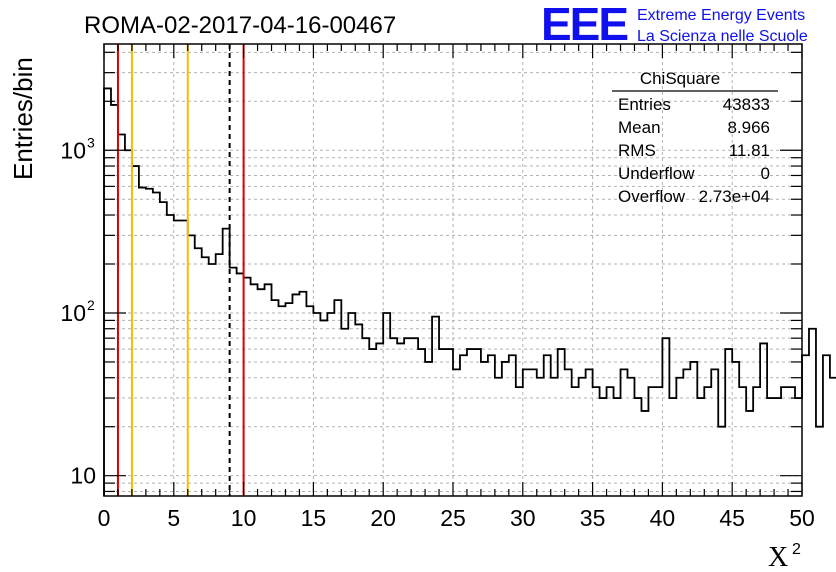  I want to click on x-tick-label: 45, so click(732, 518).